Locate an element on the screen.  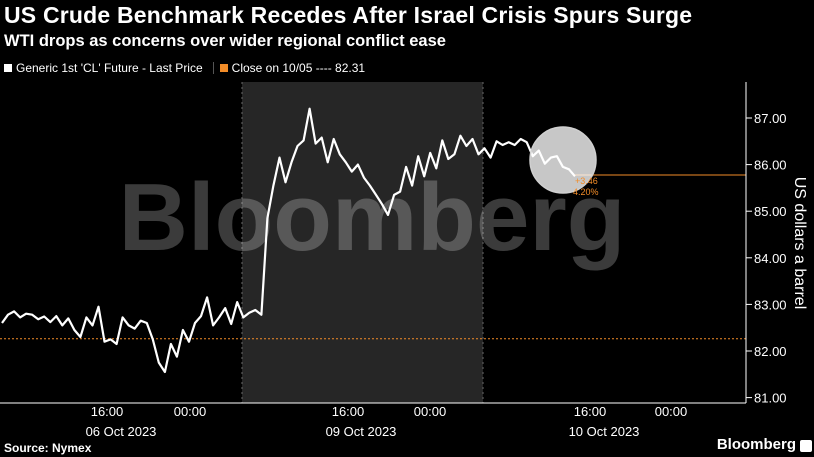
bloomberg-logo-text: Bloomberg is located at coordinates (756, 444).